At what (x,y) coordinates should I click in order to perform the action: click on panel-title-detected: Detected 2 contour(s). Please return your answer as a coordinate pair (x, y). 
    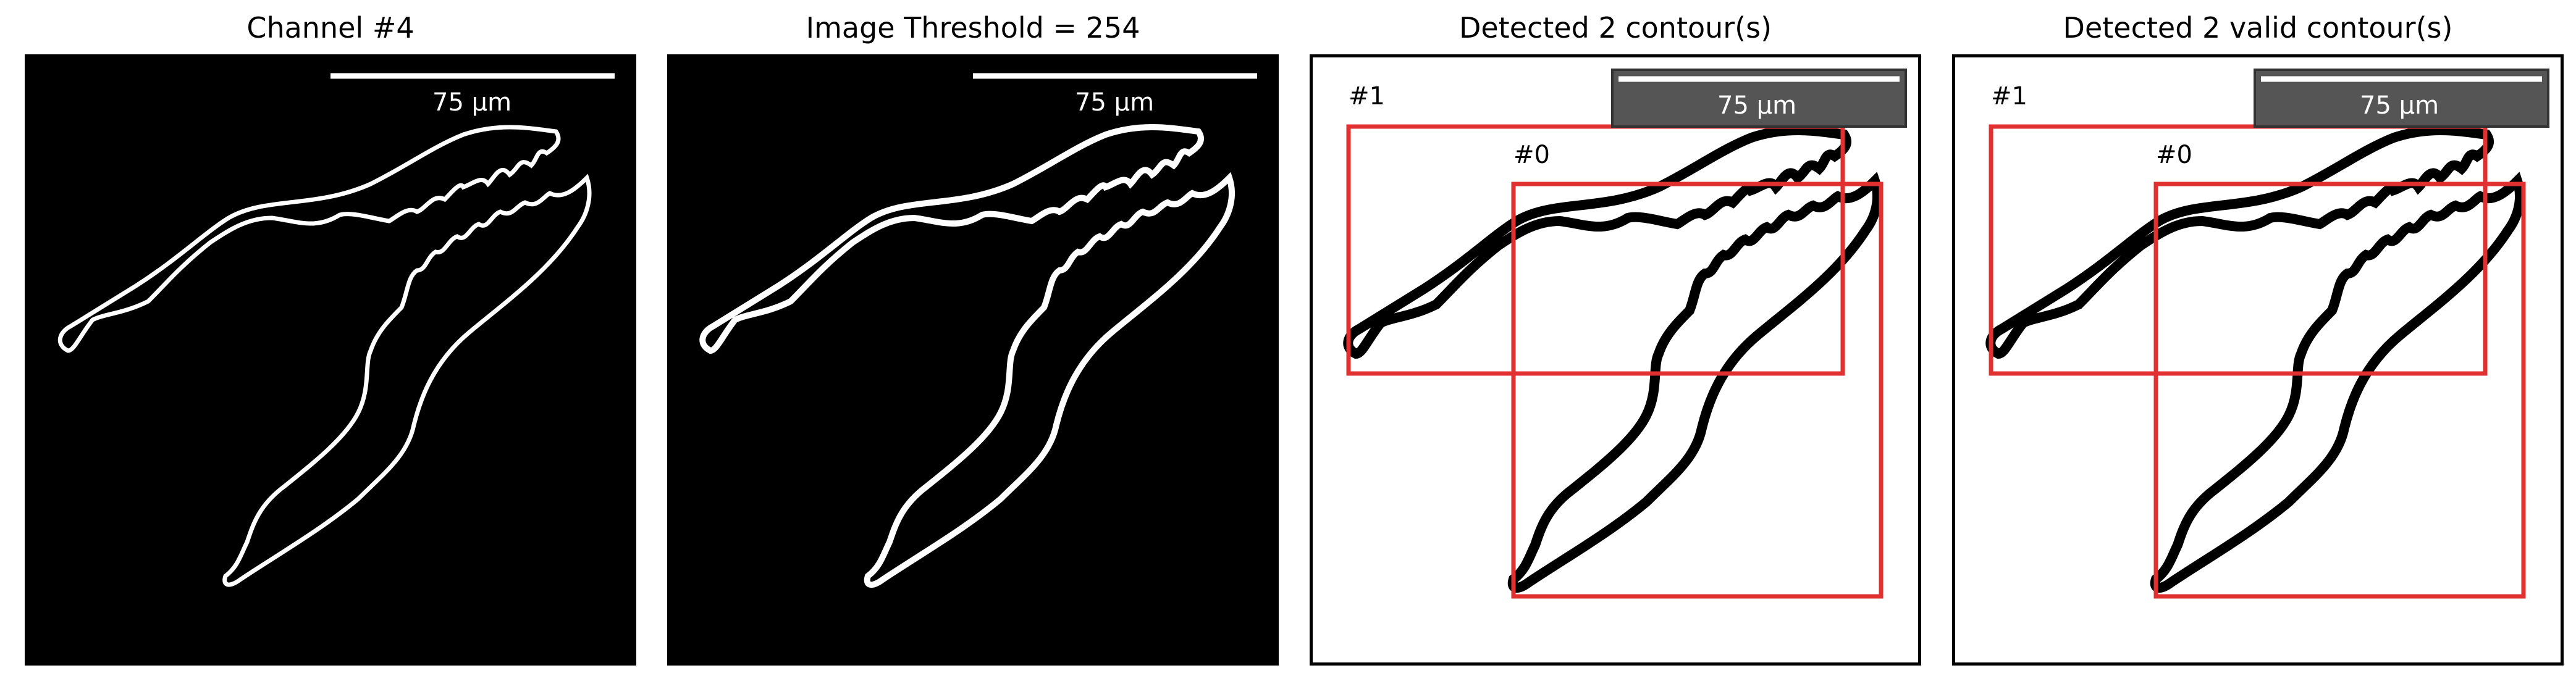
    Looking at the image, I should click on (1615, 27).